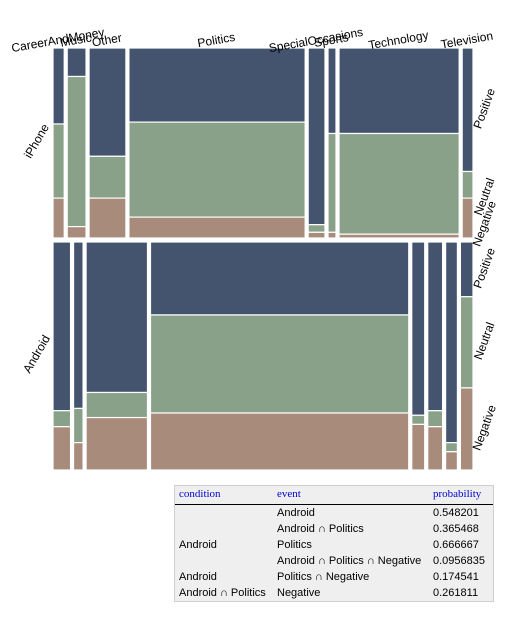 Image resolution: width=506 pixels, height=619 pixels. Describe the element at coordinates (58, 86) in the screenshot. I see `tile-iphone-career-and-money-positive` at that location.